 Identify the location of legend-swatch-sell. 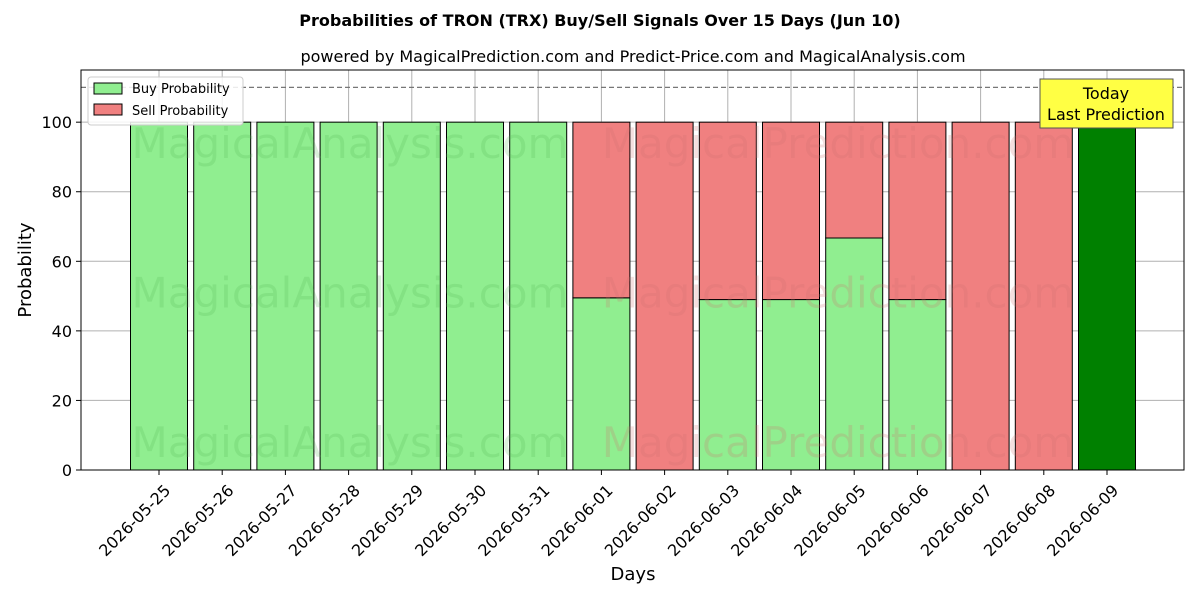
(108, 109).